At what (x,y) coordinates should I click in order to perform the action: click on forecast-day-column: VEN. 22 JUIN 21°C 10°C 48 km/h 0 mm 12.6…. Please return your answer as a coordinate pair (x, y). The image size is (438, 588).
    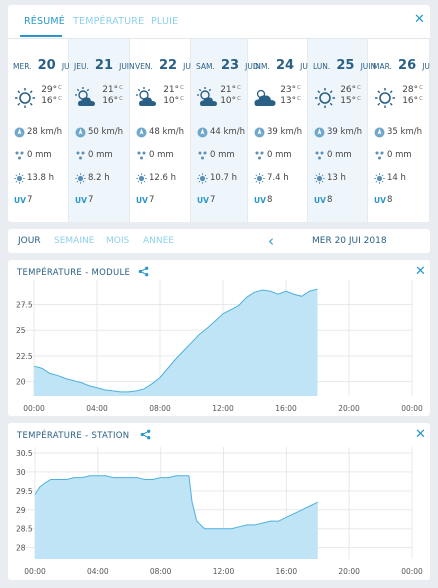
    Looking at the image, I should click on (164, 130).